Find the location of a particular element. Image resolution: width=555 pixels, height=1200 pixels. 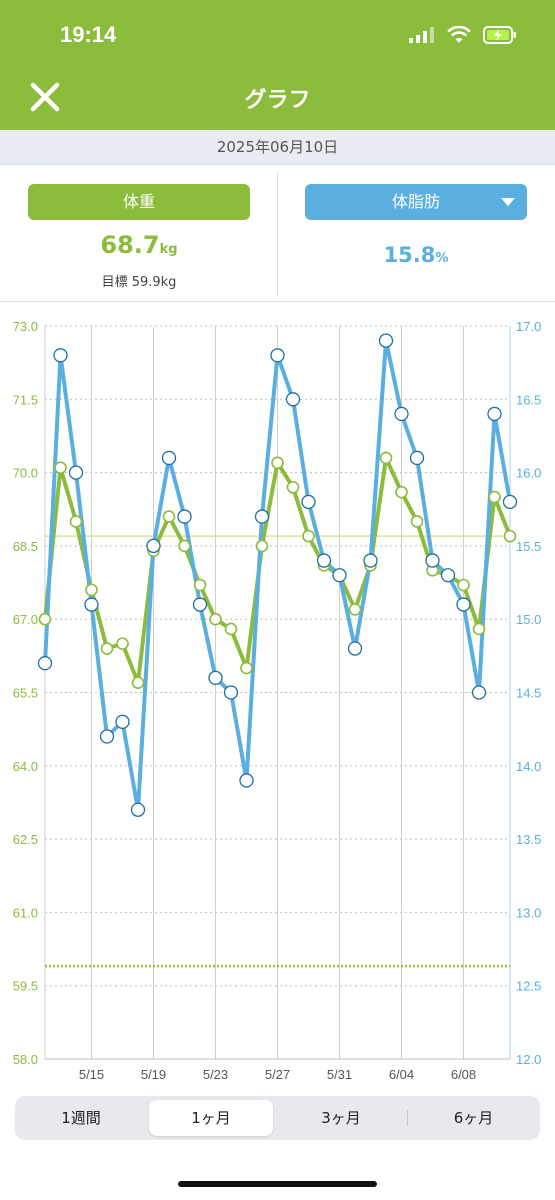

close-button is located at coordinates (45, 97).